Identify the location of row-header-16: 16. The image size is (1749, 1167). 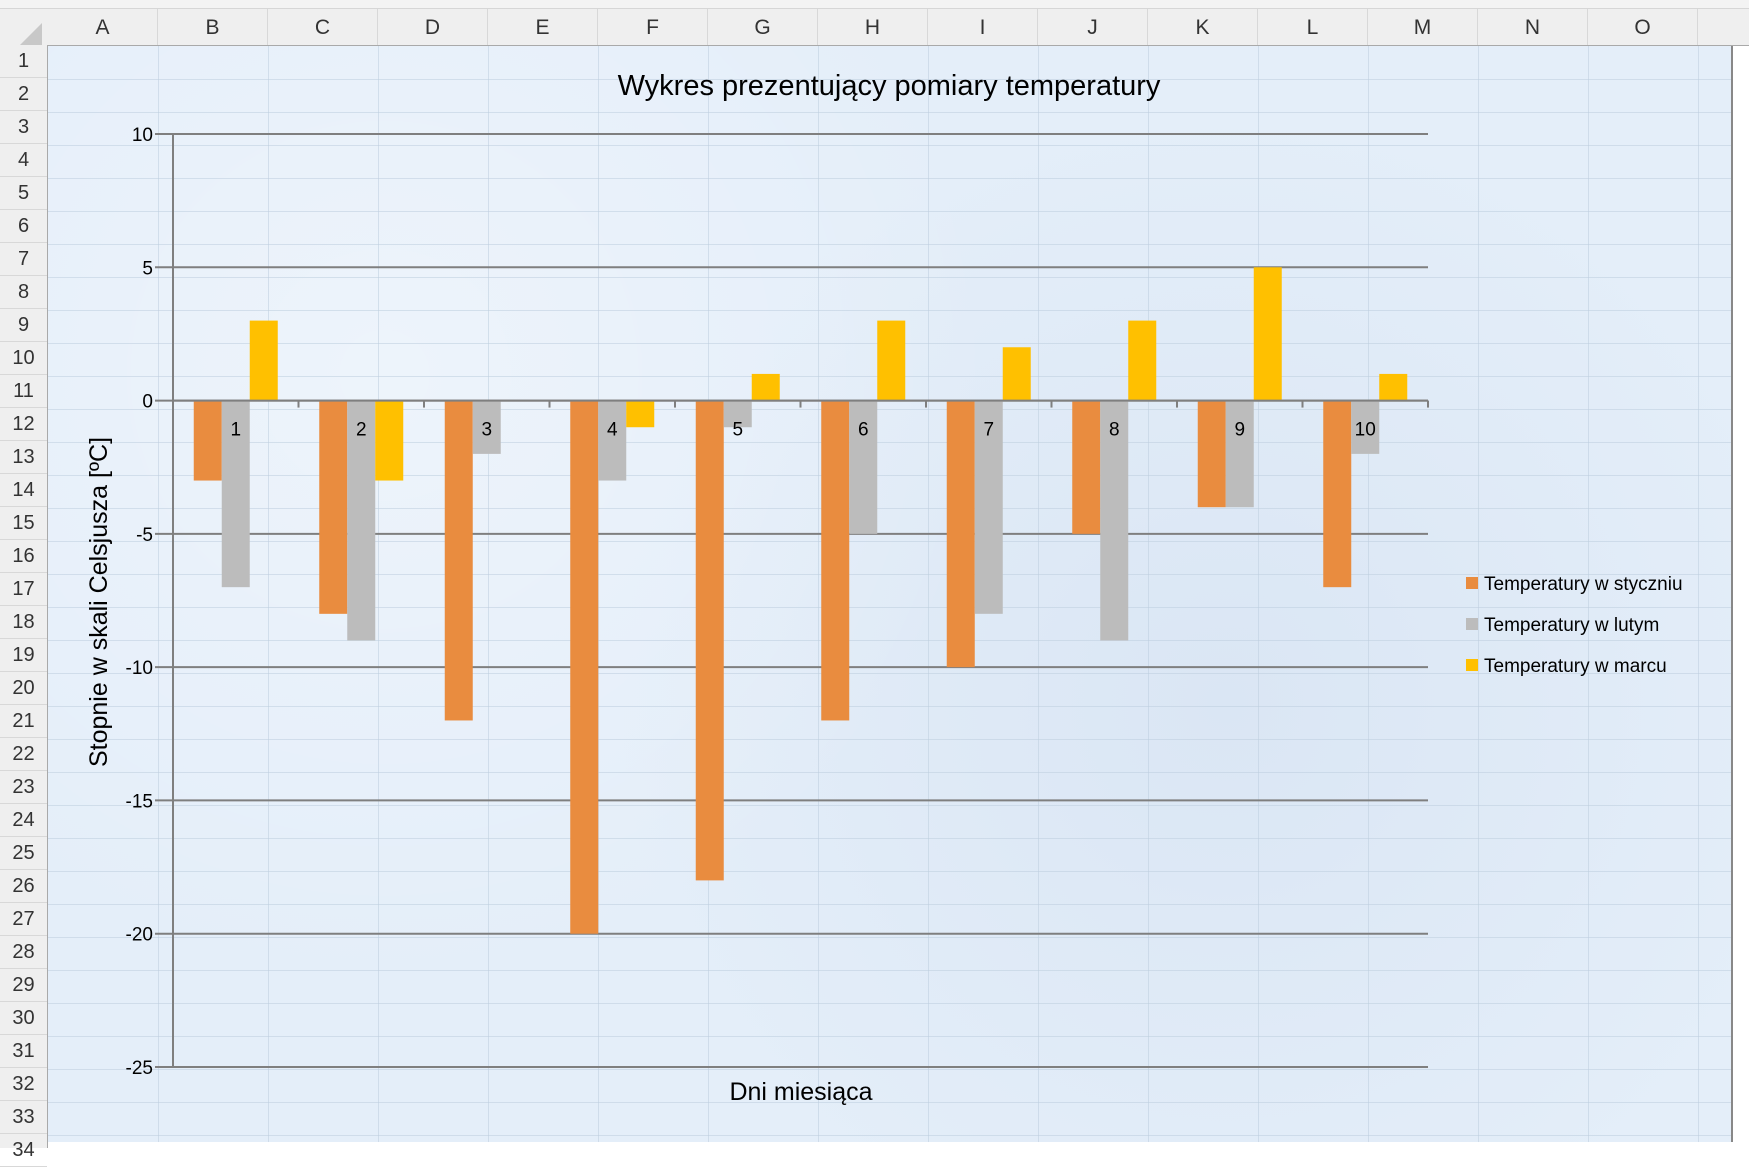
(23, 556).